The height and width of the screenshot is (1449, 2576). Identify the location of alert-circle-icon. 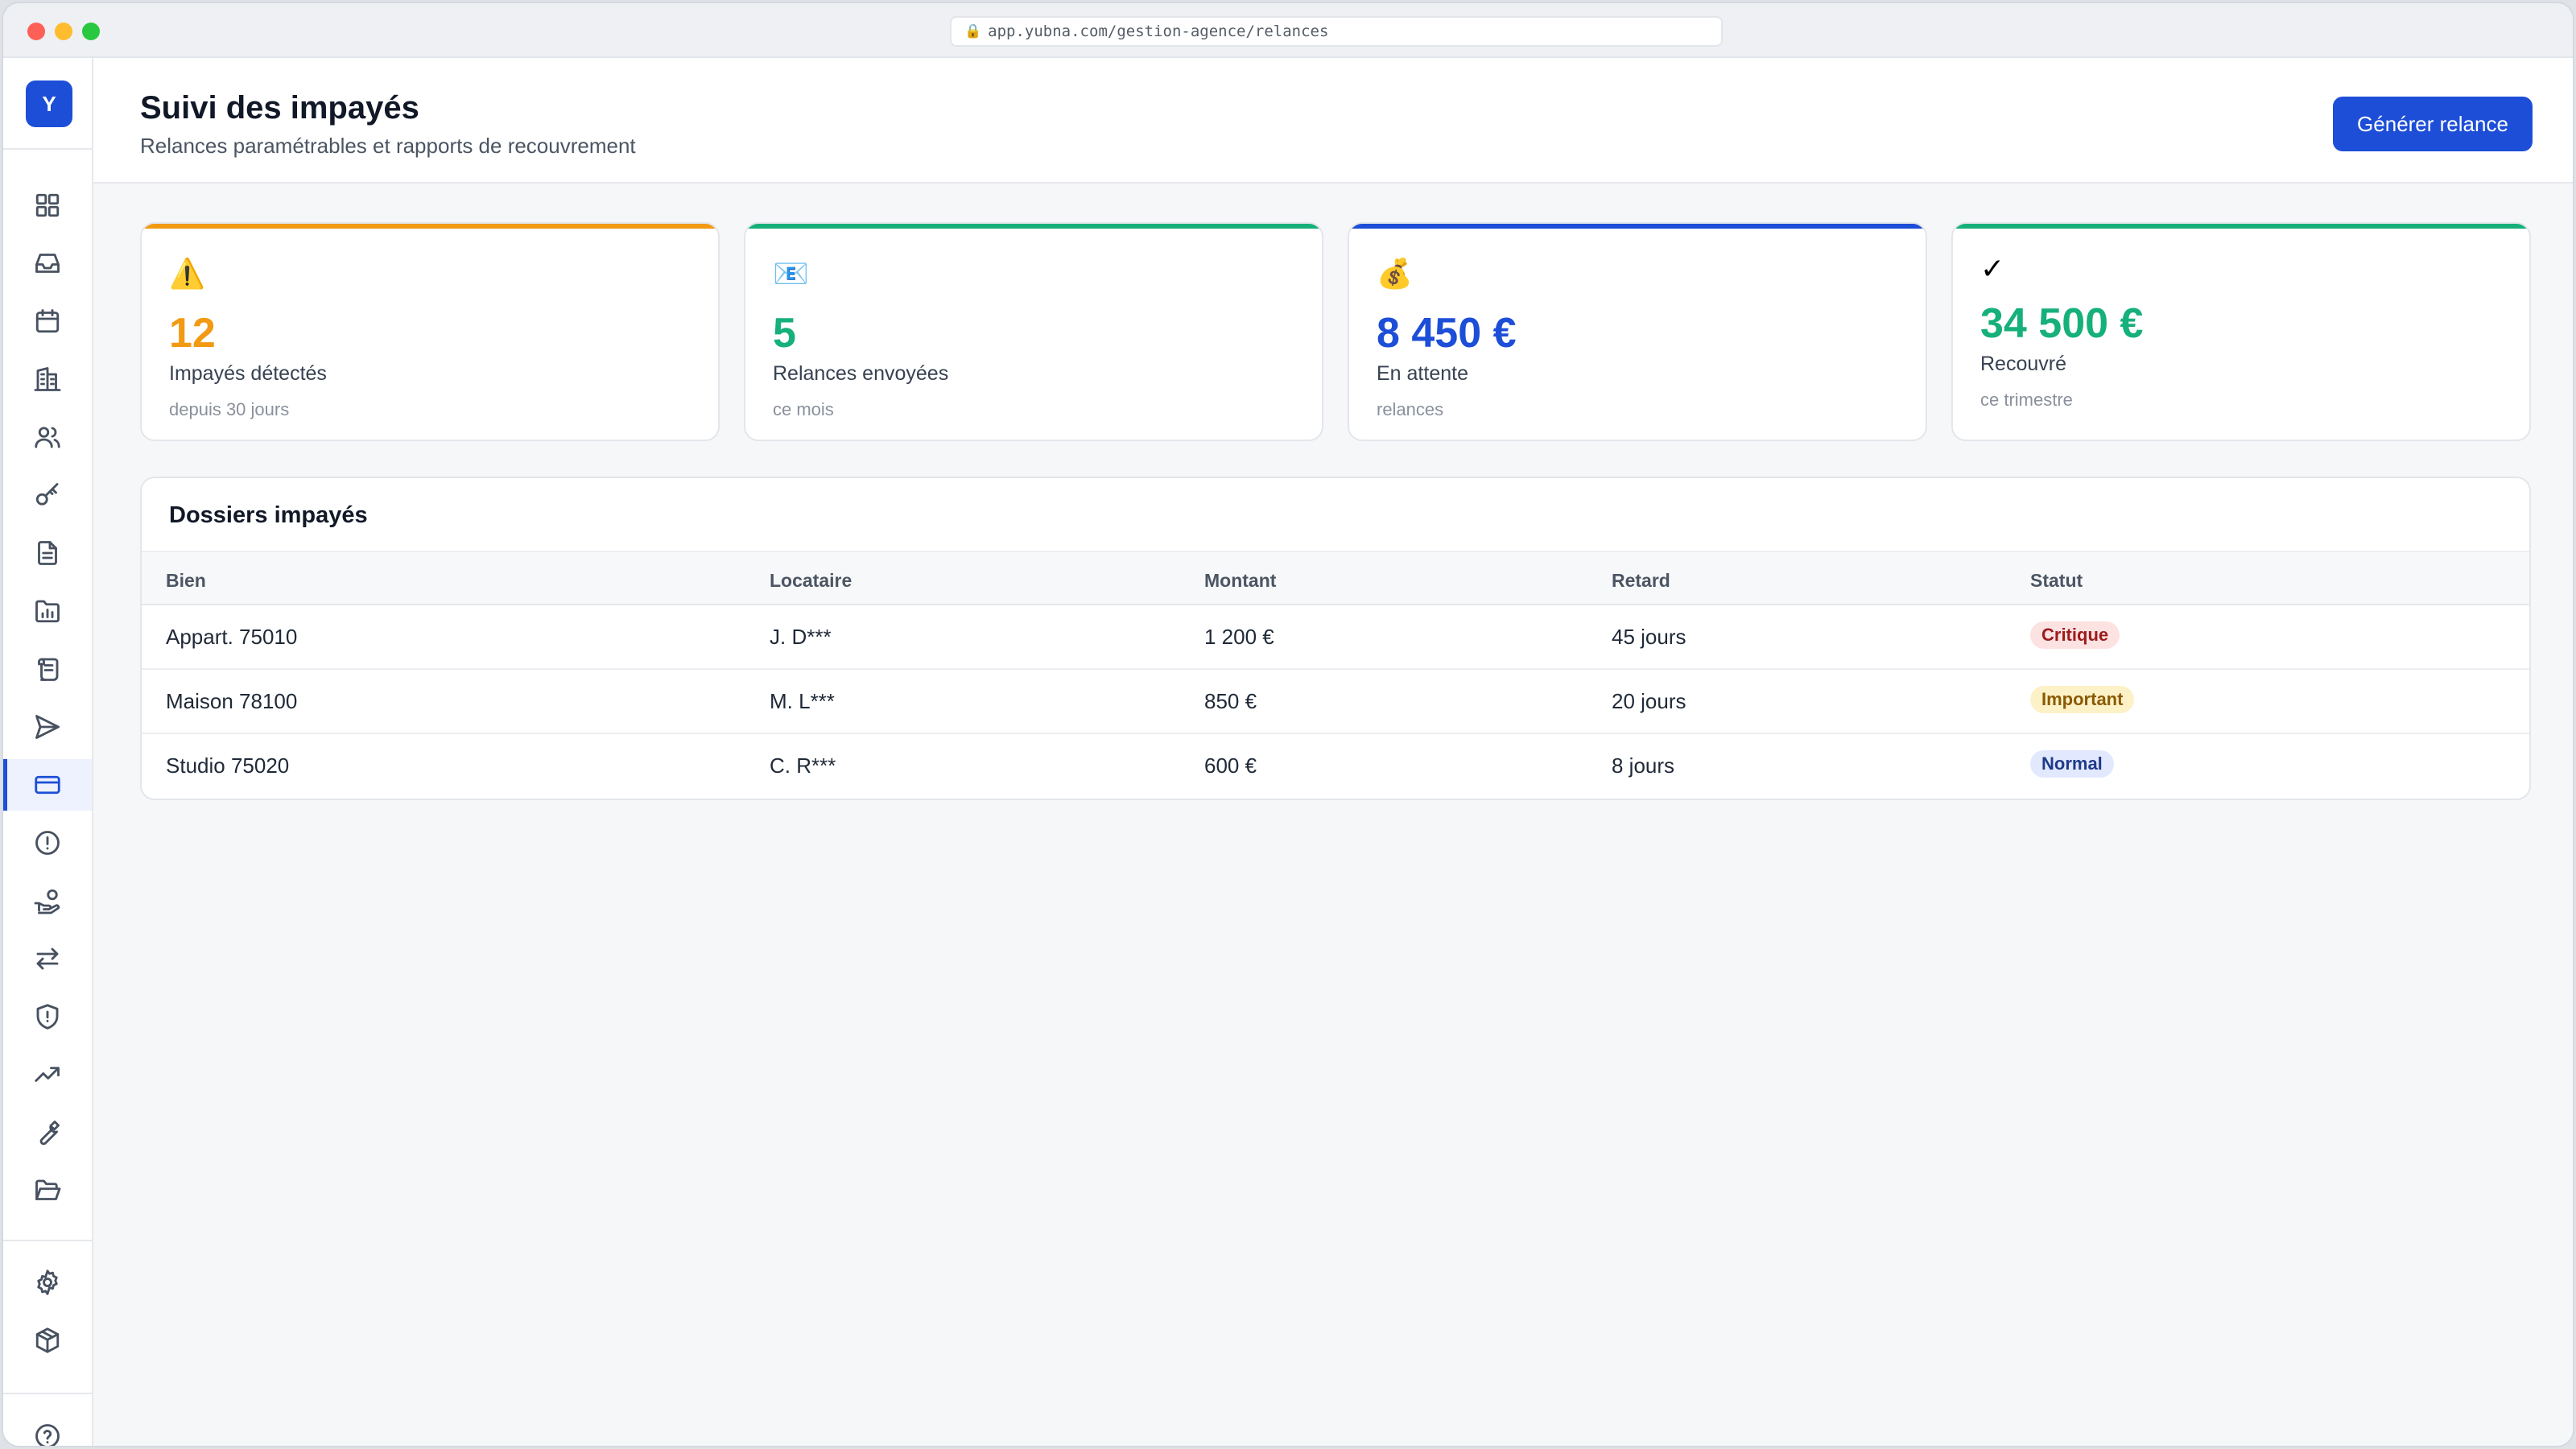
(47, 843).